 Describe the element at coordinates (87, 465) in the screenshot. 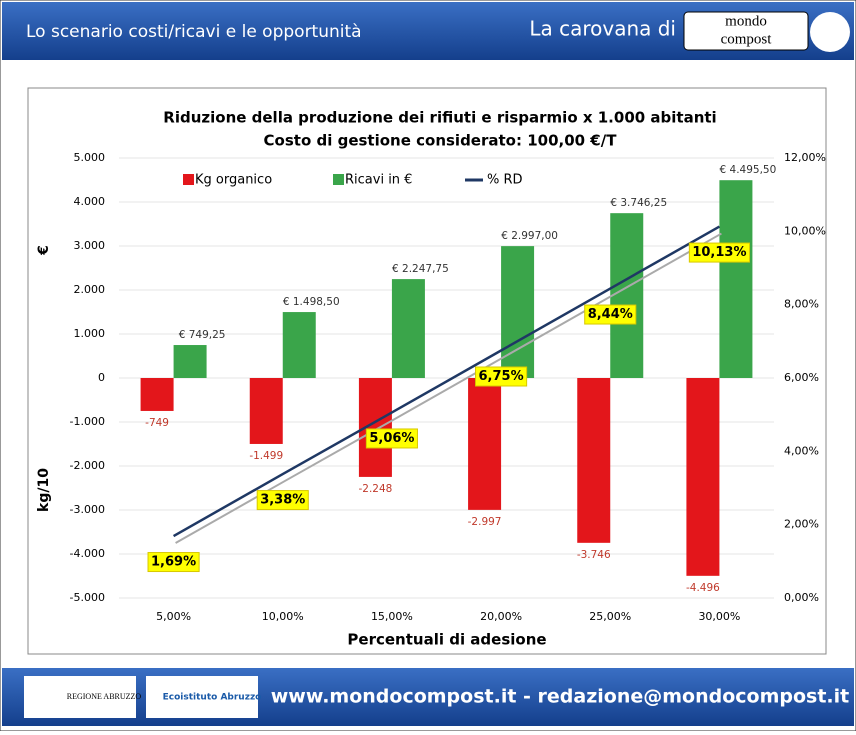

I see `y-tick-label: -2.000` at that location.